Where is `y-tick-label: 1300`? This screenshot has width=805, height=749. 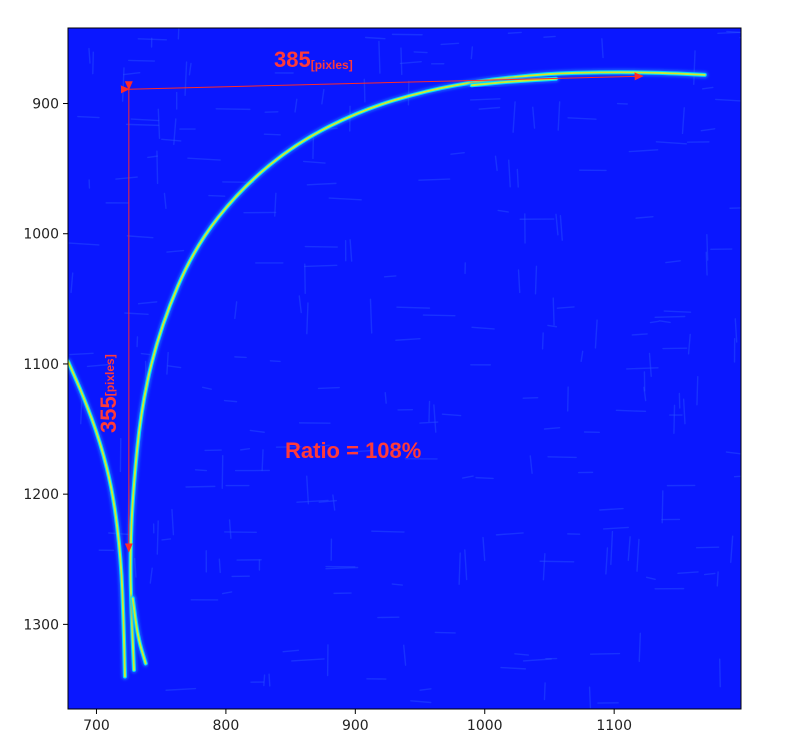
y-tick-label: 1300 is located at coordinates (41, 625).